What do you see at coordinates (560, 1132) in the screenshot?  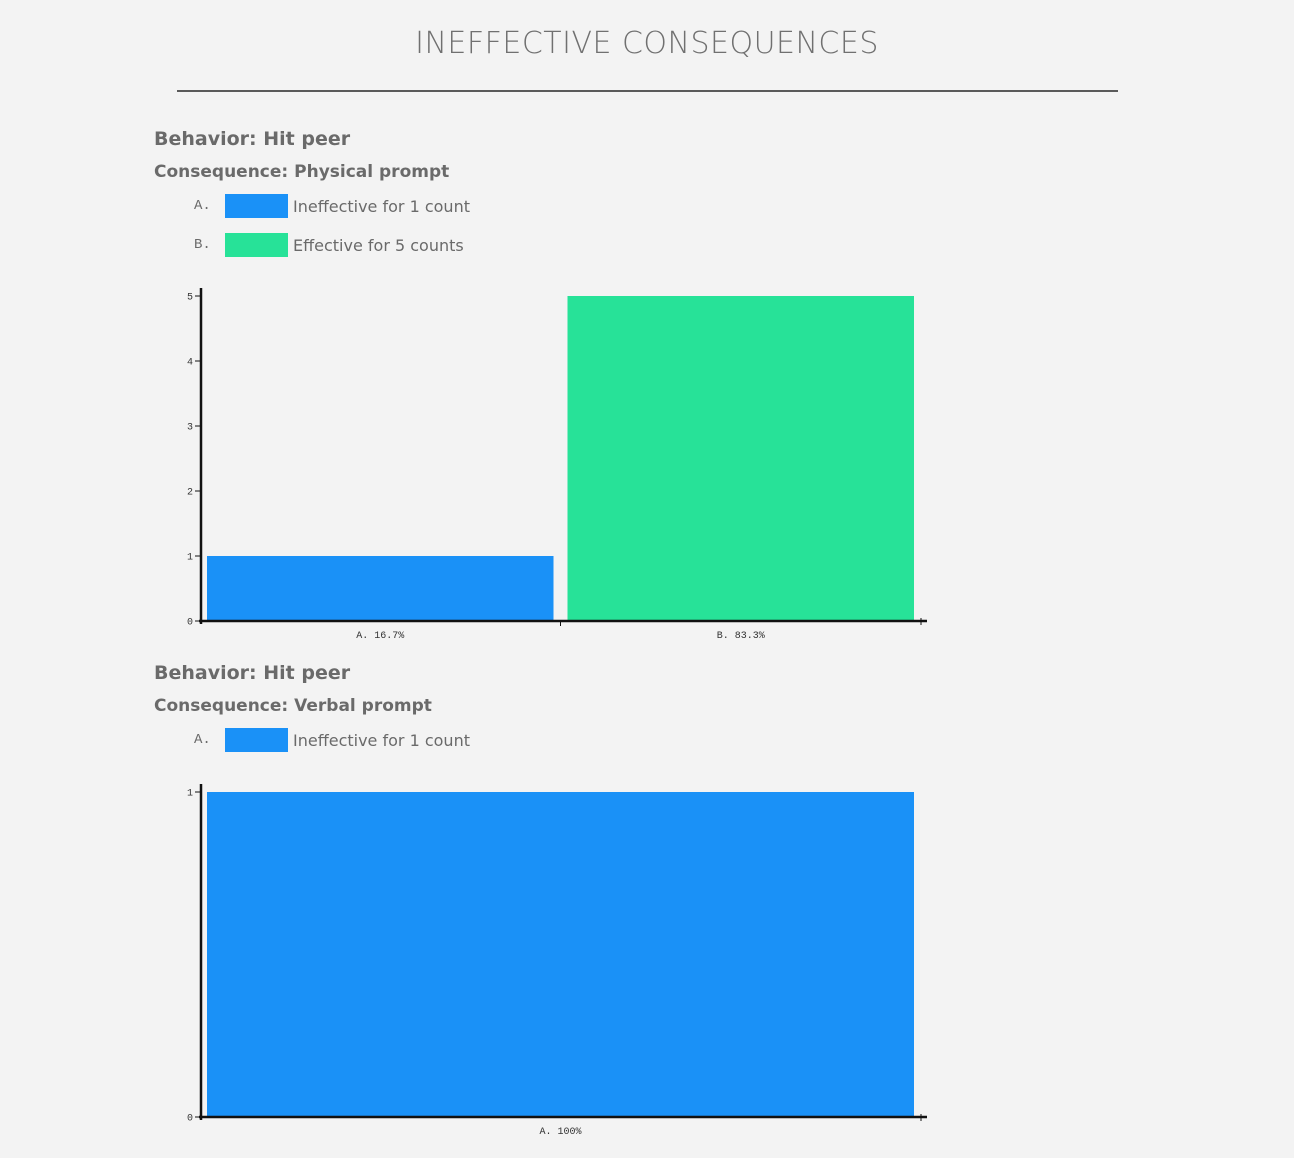 I see `x-tick-label: A. 100%` at bounding box center [560, 1132].